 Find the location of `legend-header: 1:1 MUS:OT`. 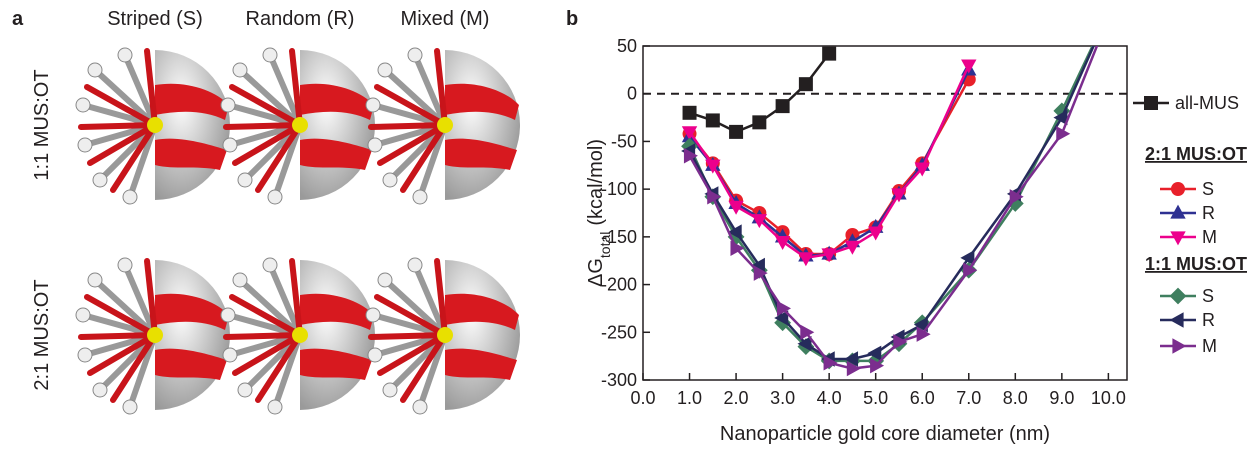

legend-header: 1:1 MUS:OT is located at coordinates (1196, 264).